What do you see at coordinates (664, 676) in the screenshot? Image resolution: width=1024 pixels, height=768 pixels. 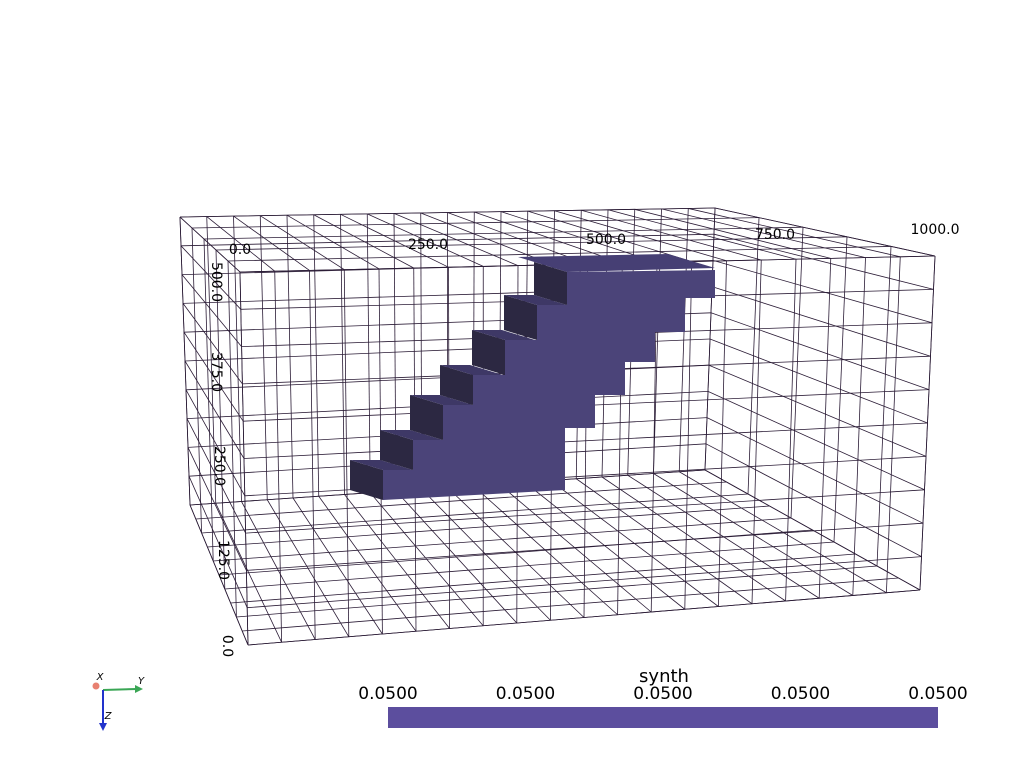 I see `scalar-bar-title: synth` at bounding box center [664, 676].